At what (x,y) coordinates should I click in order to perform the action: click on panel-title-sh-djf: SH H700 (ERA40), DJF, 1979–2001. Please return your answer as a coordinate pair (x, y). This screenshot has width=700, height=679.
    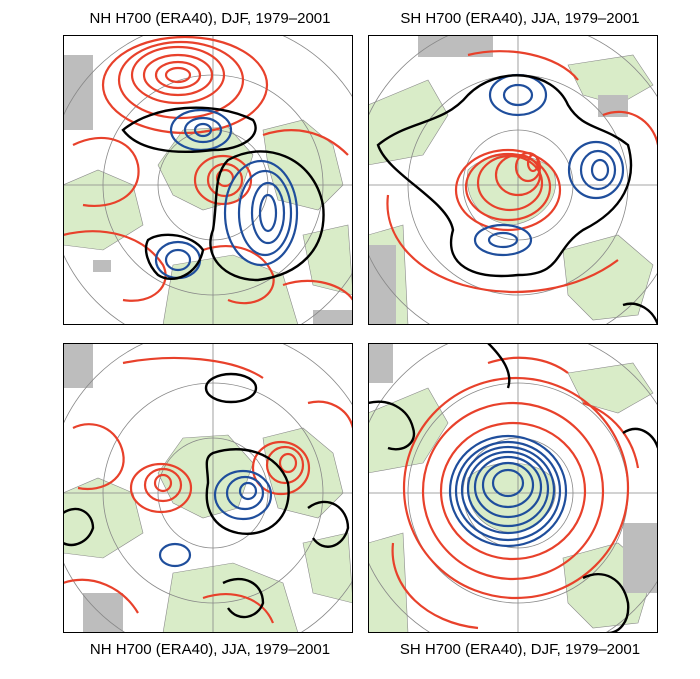
    Looking at the image, I should click on (520, 649).